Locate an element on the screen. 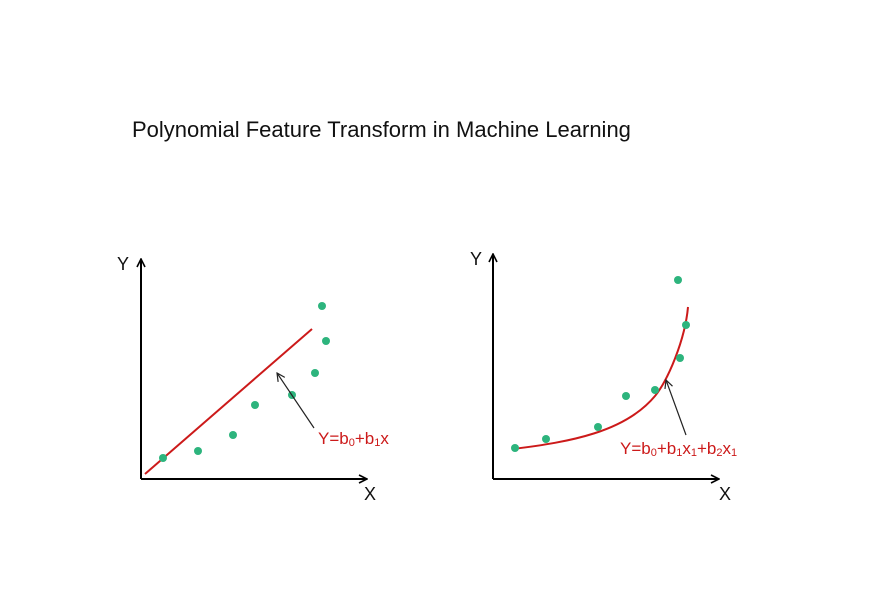 The height and width of the screenshot is (609, 870). left-equation-label: Y=b0+b1x is located at coordinates (353, 439).